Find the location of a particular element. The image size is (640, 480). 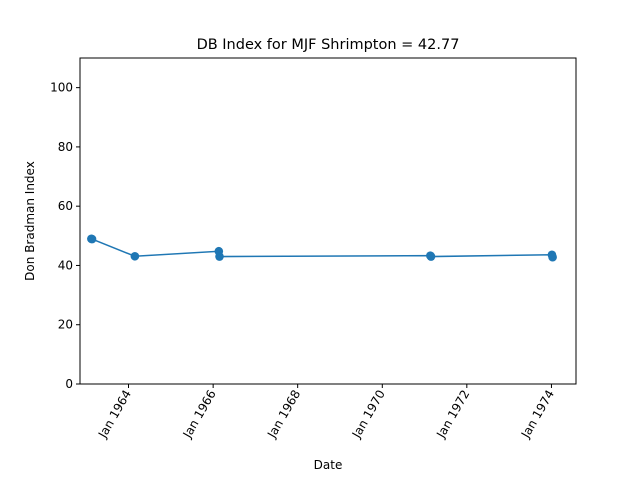

y-tick-label: 60 is located at coordinates (65, 206).